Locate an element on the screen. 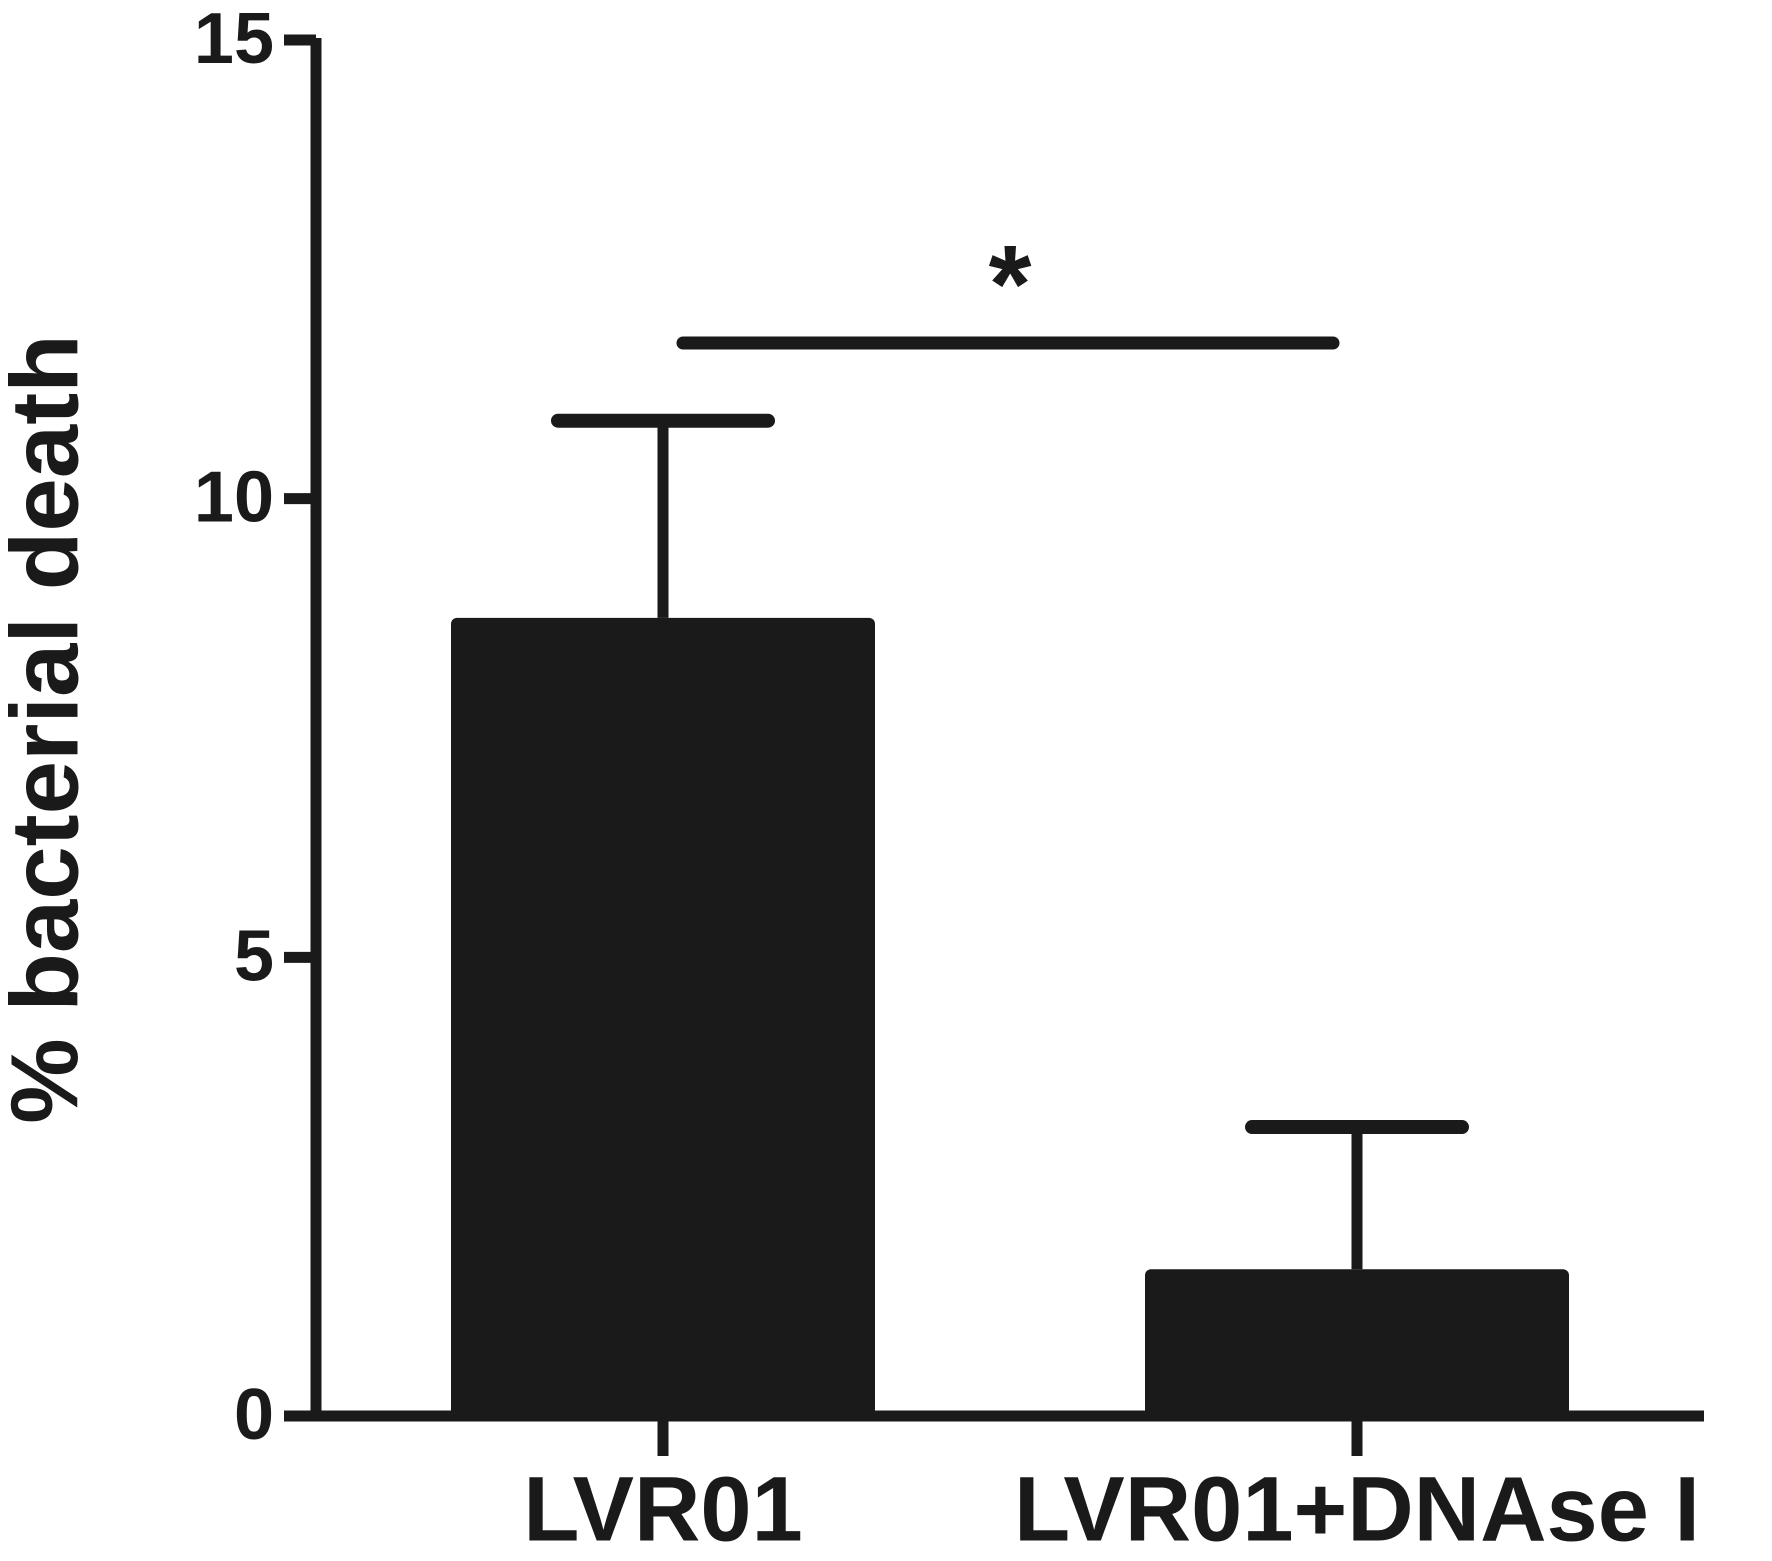 Image resolution: width=1772 pixels, height=1561 pixels. y-axis-label: % bacterial death is located at coordinates (49, 729).